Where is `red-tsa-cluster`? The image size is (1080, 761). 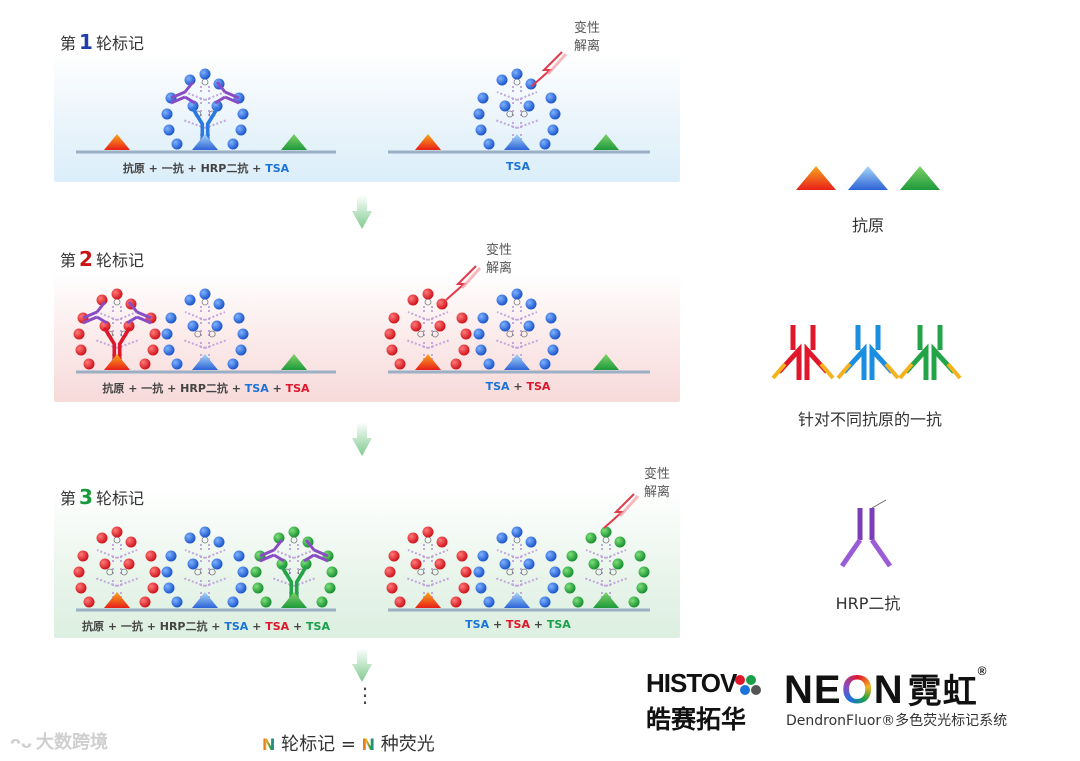
red-tsa-cluster is located at coordinates (117, 329).